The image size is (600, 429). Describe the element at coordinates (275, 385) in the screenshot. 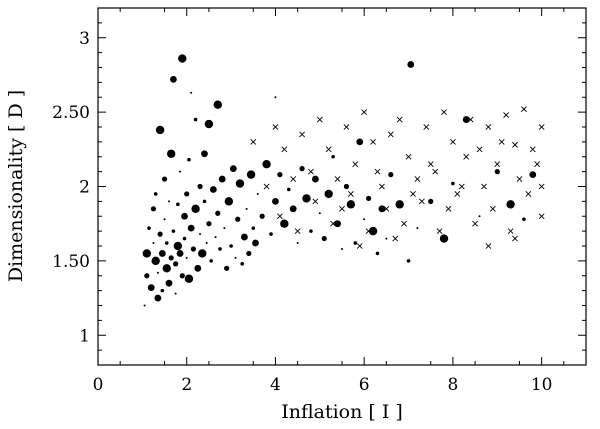

I see `x-tick-label: 4` at that location.